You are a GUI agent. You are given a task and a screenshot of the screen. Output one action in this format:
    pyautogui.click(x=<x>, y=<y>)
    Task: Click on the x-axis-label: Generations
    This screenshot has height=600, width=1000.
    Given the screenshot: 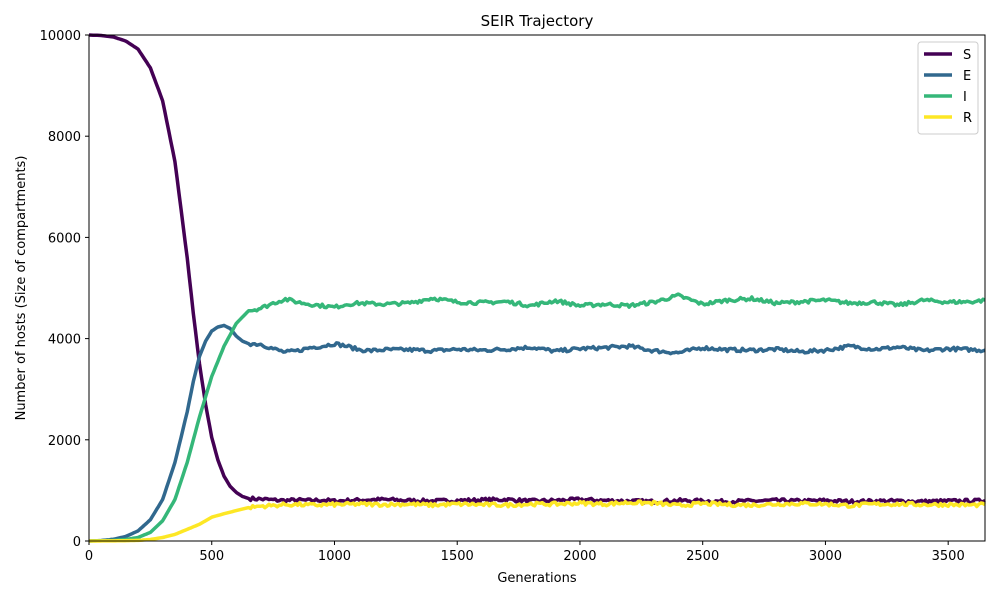 What is the action you would take?
    pyautogui.click(x=537, y=578)
    